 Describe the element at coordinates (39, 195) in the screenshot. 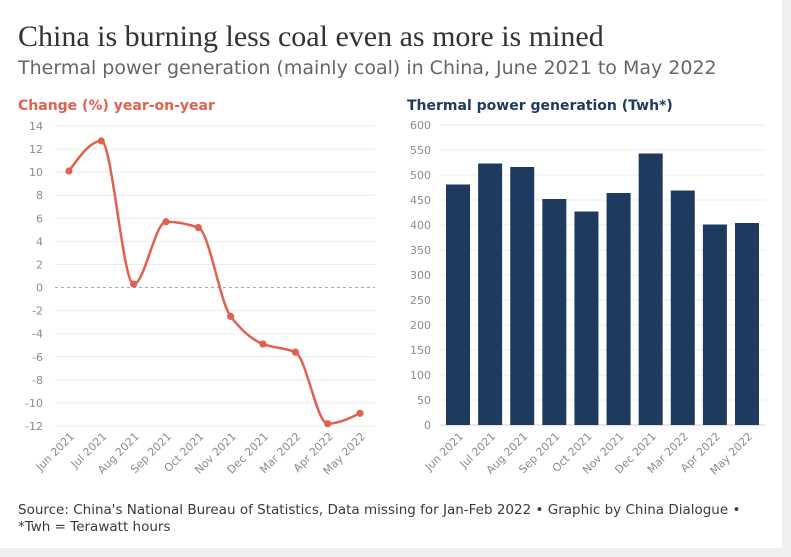

I see `y-tick-label: 8` at that location.